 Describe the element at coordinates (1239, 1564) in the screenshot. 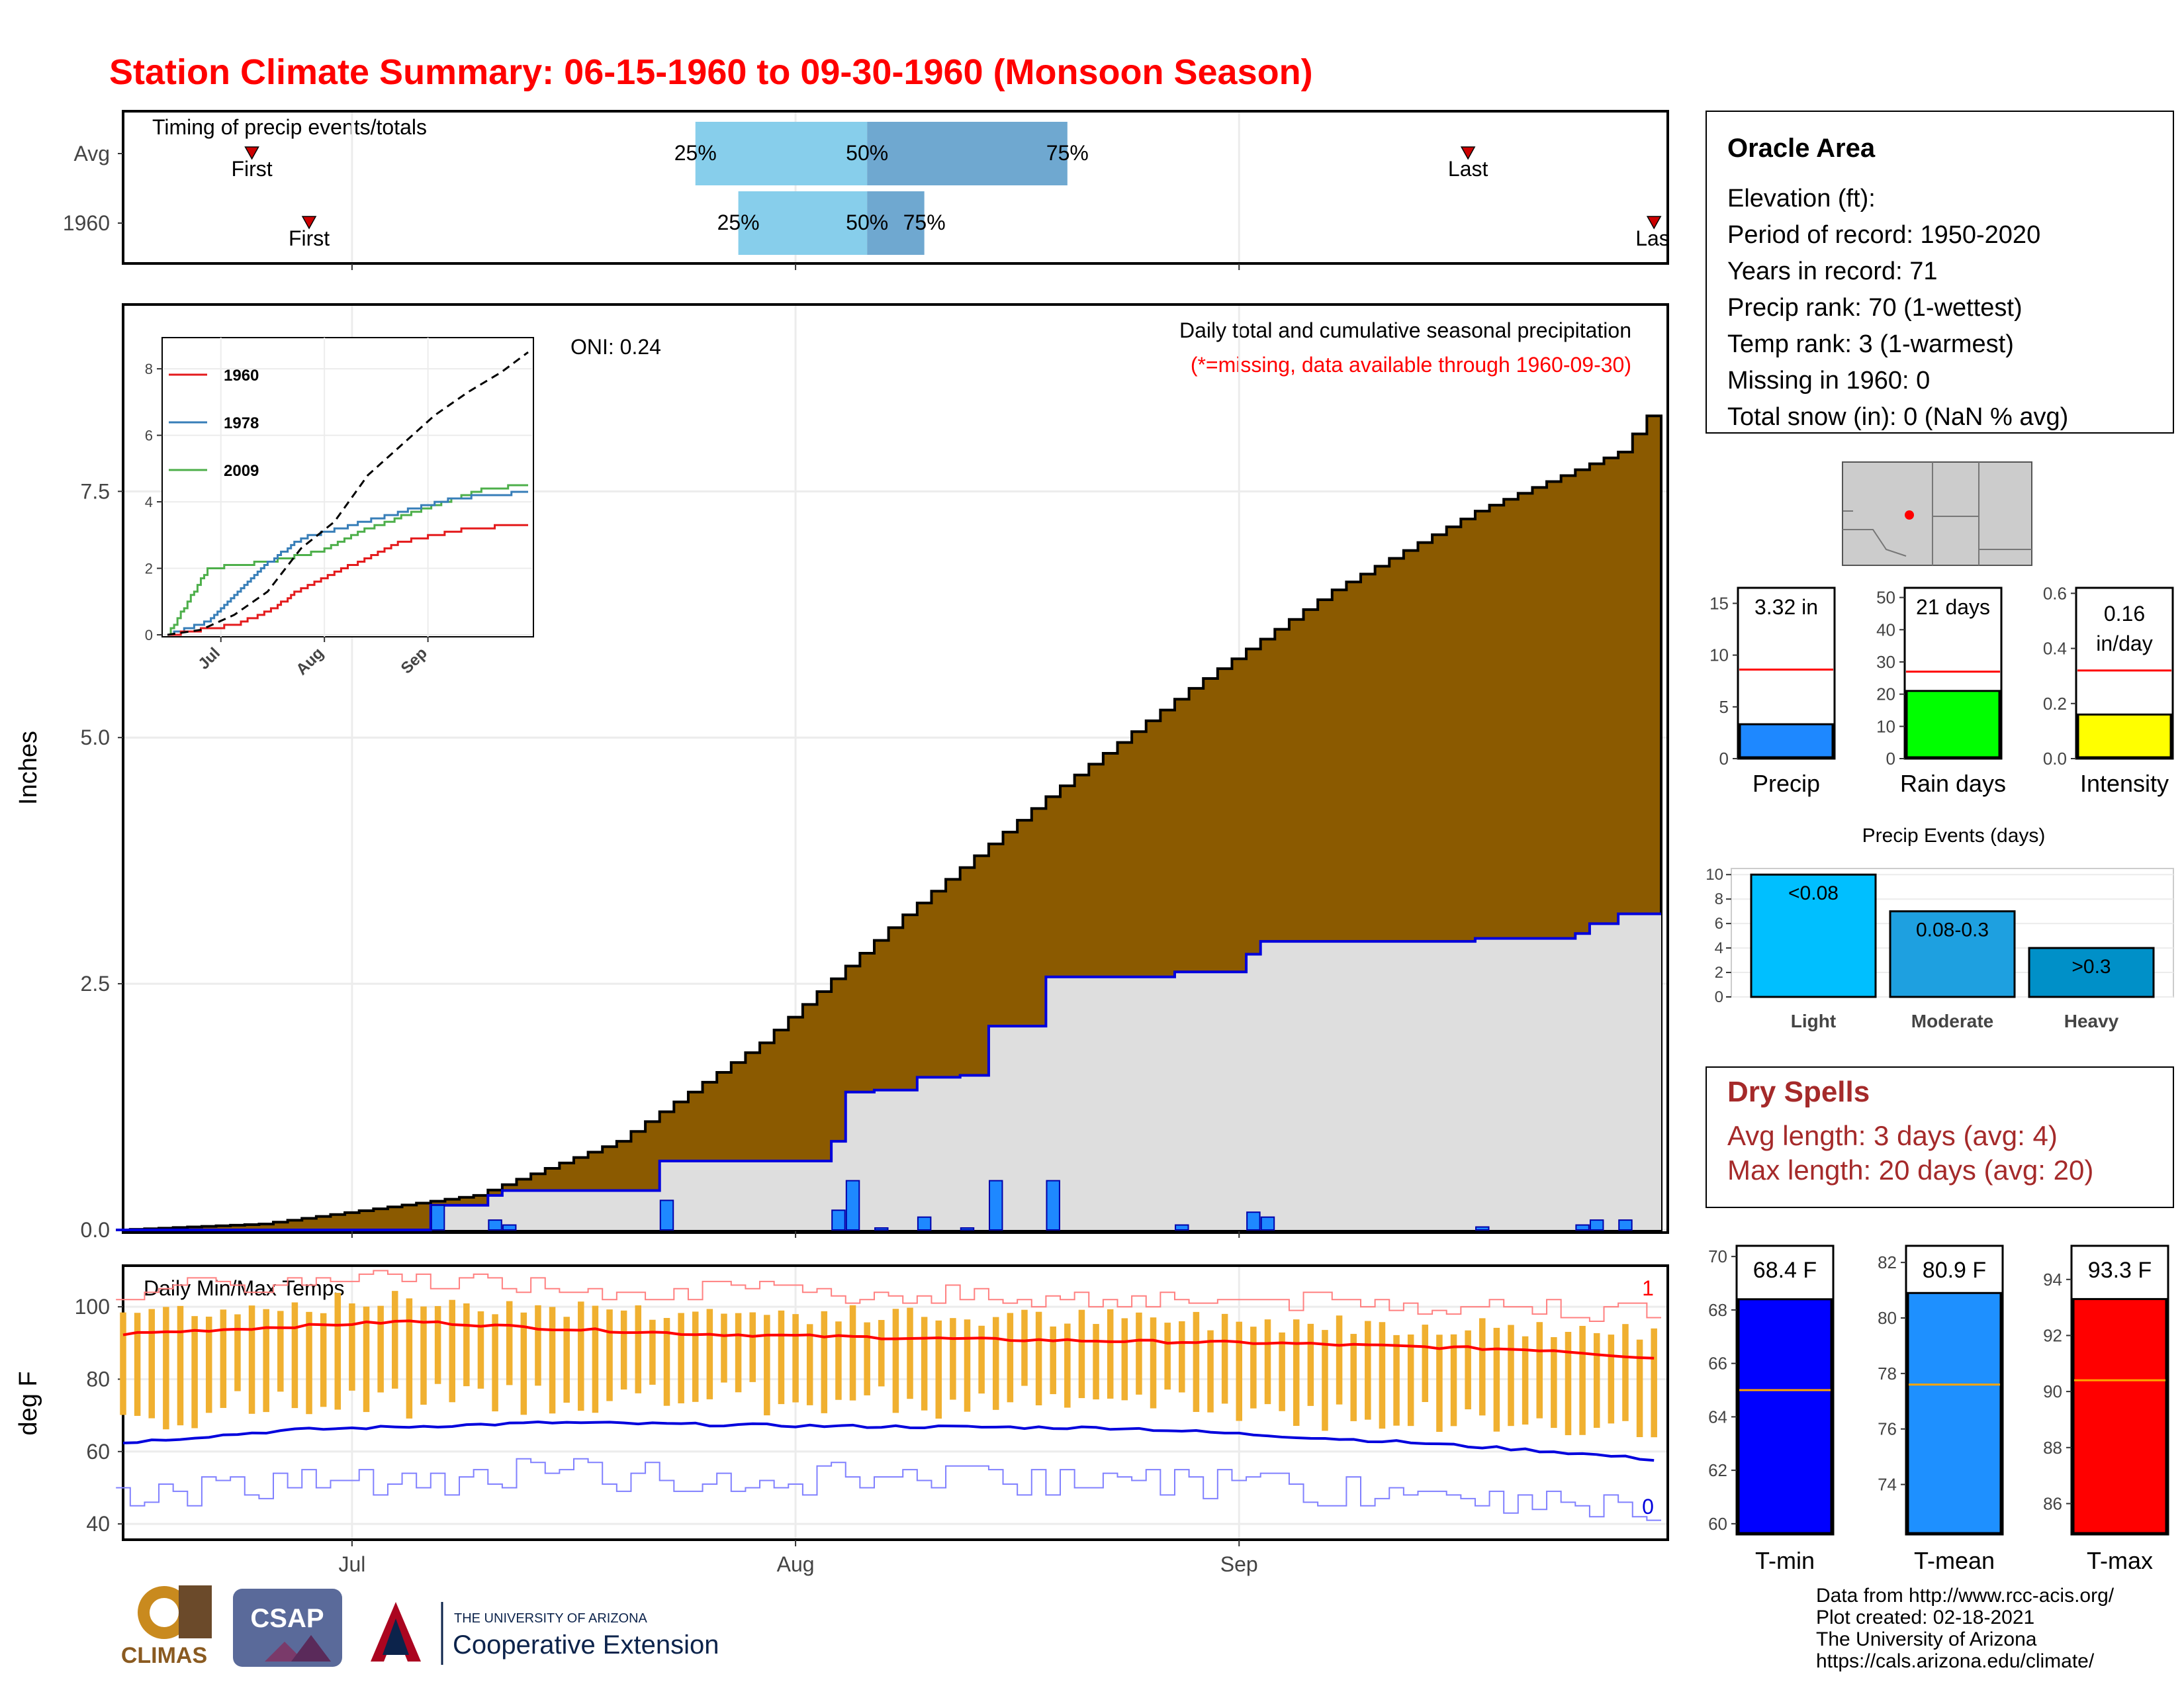

I see `temp-xtick-label: Sep` at that location.